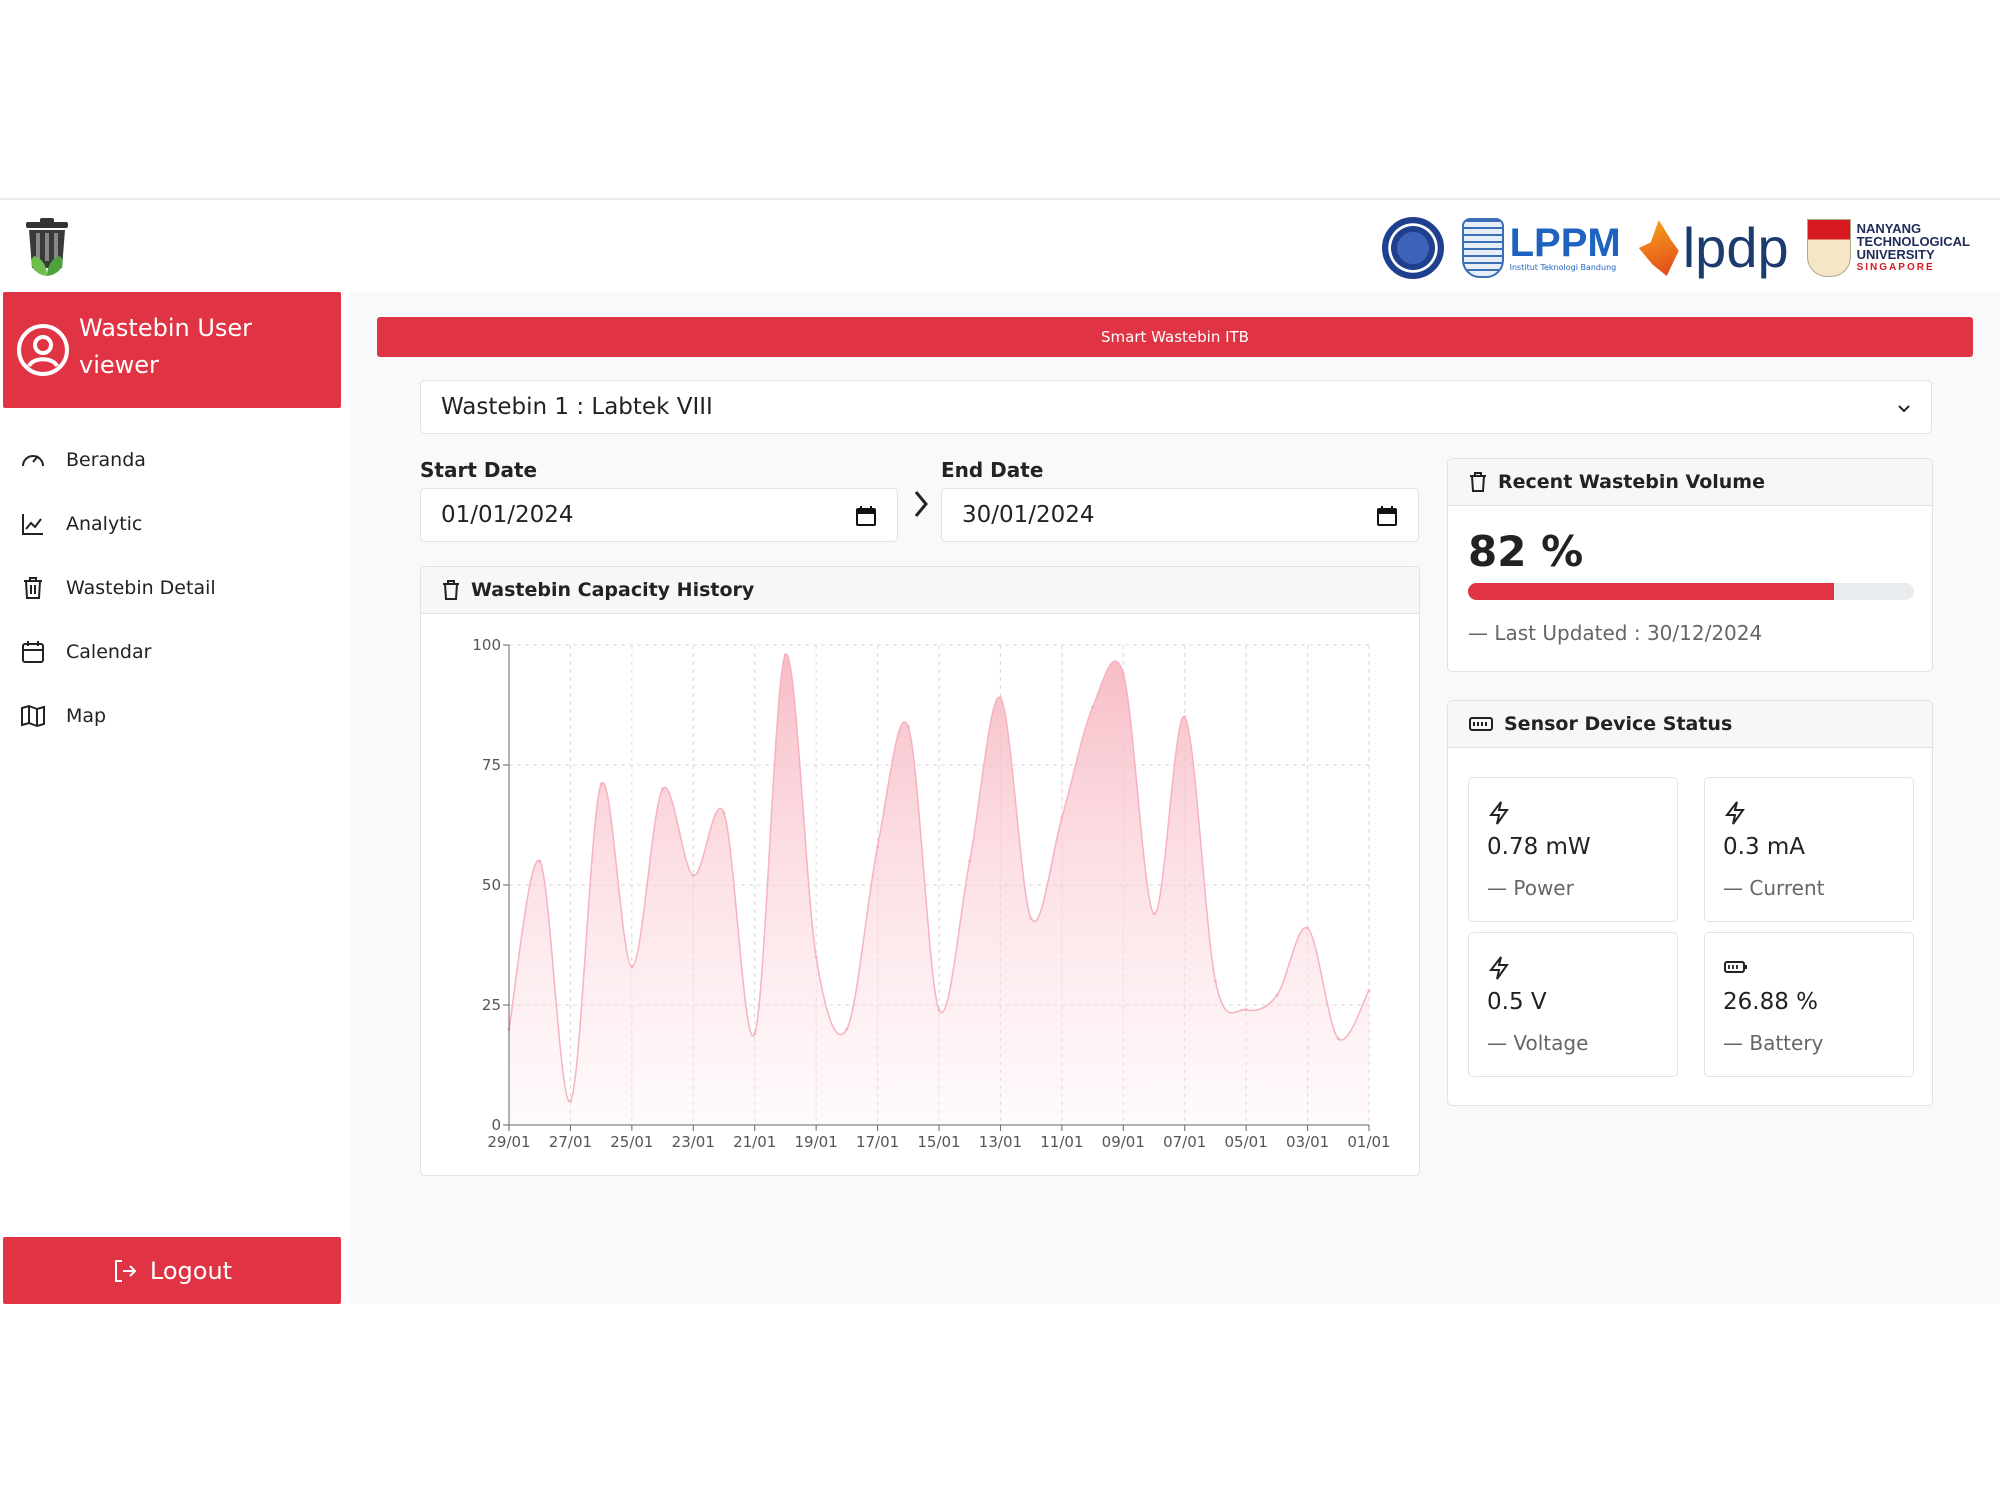 The width and height of the screenshot is (2000, 1500). What do you see at coordinates (1061, 1142) in the screenshot?
I see `x-tick-label: 11/01` at bounding box center [1061, 1142].